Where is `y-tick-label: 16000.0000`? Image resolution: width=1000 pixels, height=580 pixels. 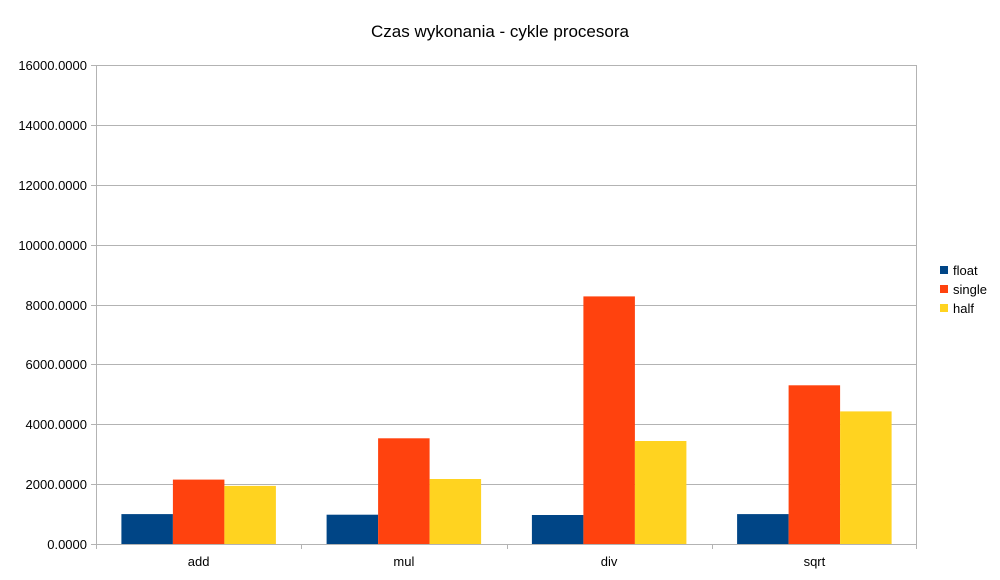
y-tick-label: 16000.0000 is located at coordinates (52, 65).